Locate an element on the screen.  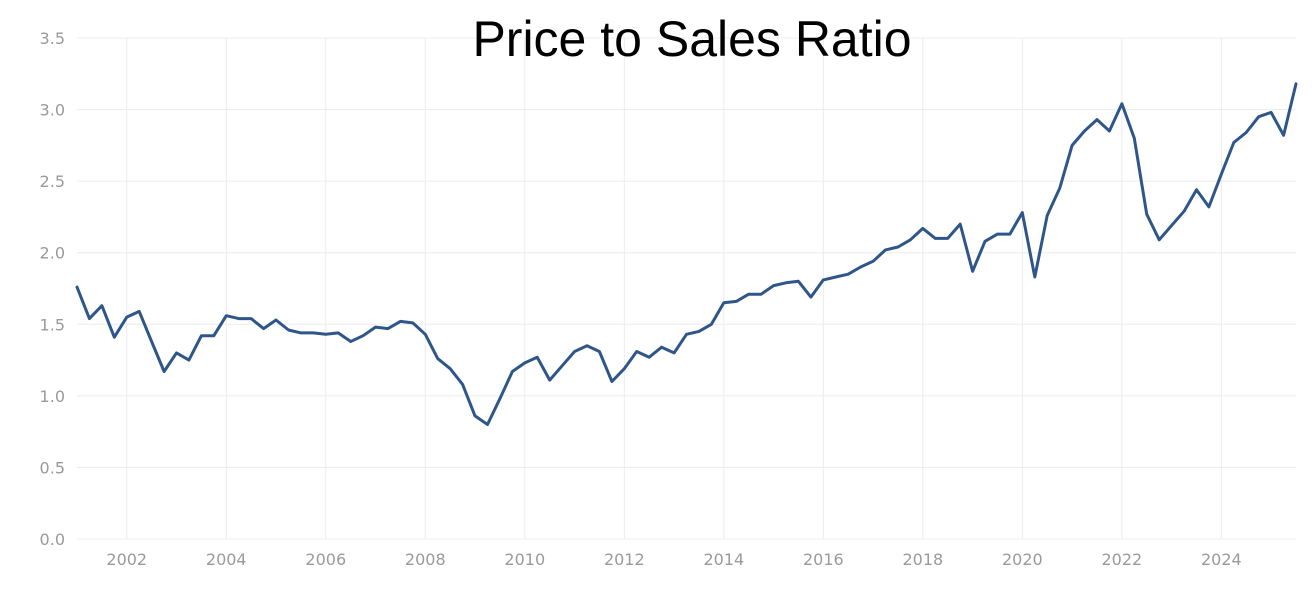
x-tick-label: 2016 is located at coordinates (823, 559).